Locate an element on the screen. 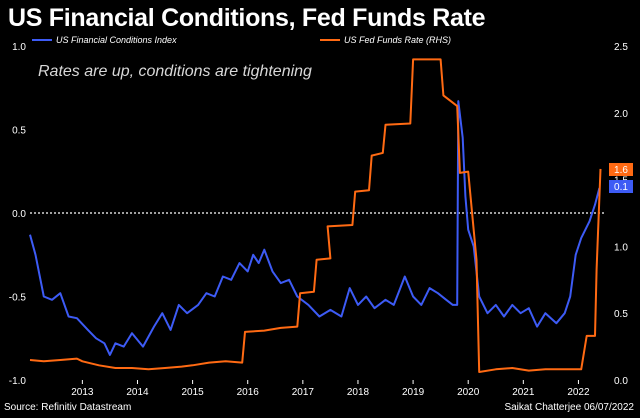 The image size is (640, 418). x-tick-label: 2014 is located at coordinates (137, 392).